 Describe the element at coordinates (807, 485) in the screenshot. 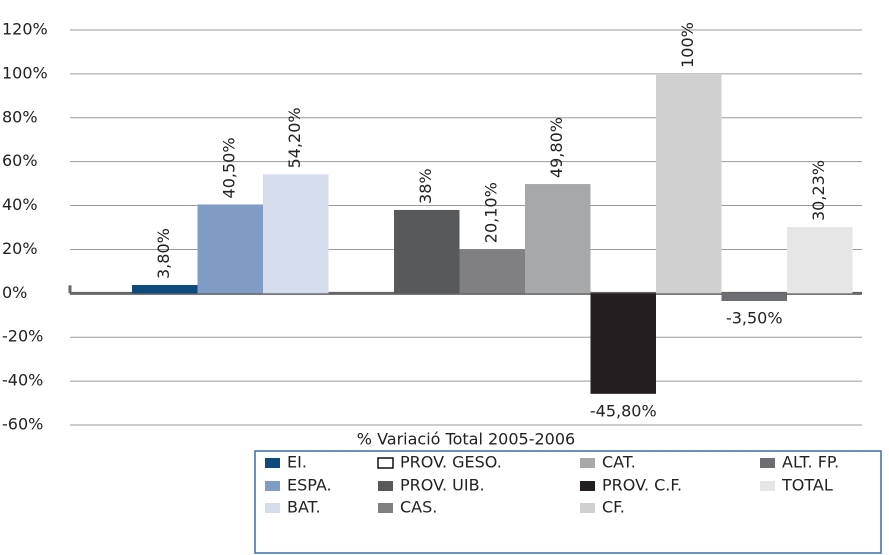

I see `legend-label: TOTAL` at that location.